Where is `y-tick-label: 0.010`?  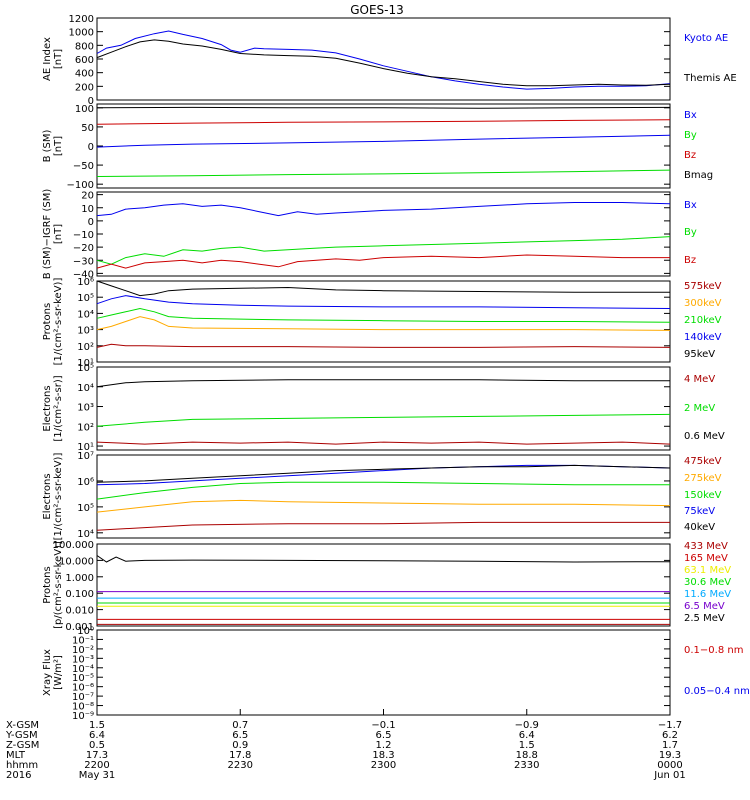 y-tick-label: 0.010 is located at coordinates (79, 611).